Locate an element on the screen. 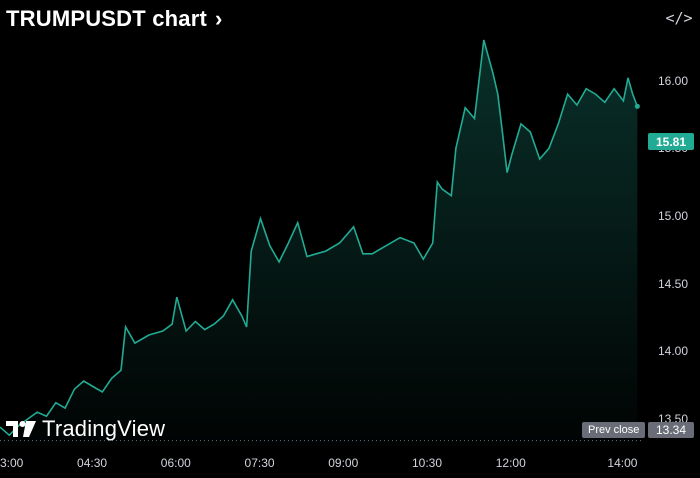 This screenshot has width=700, height=478. tradingview-logo-icon is located at coordinates (21, 429).